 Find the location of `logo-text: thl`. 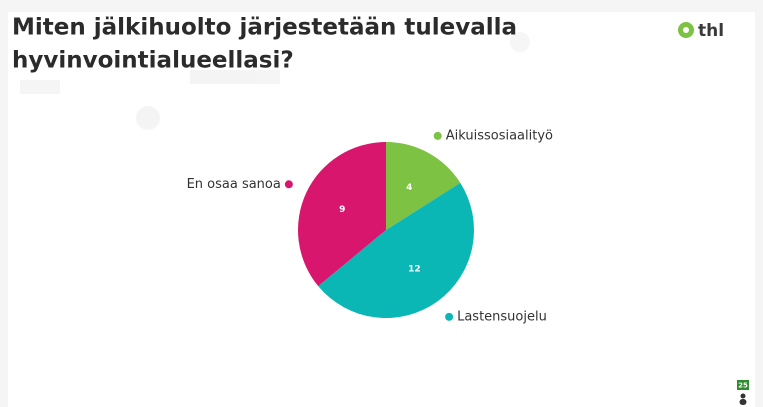

logo-text: thl is located at coordinates (711, 31).